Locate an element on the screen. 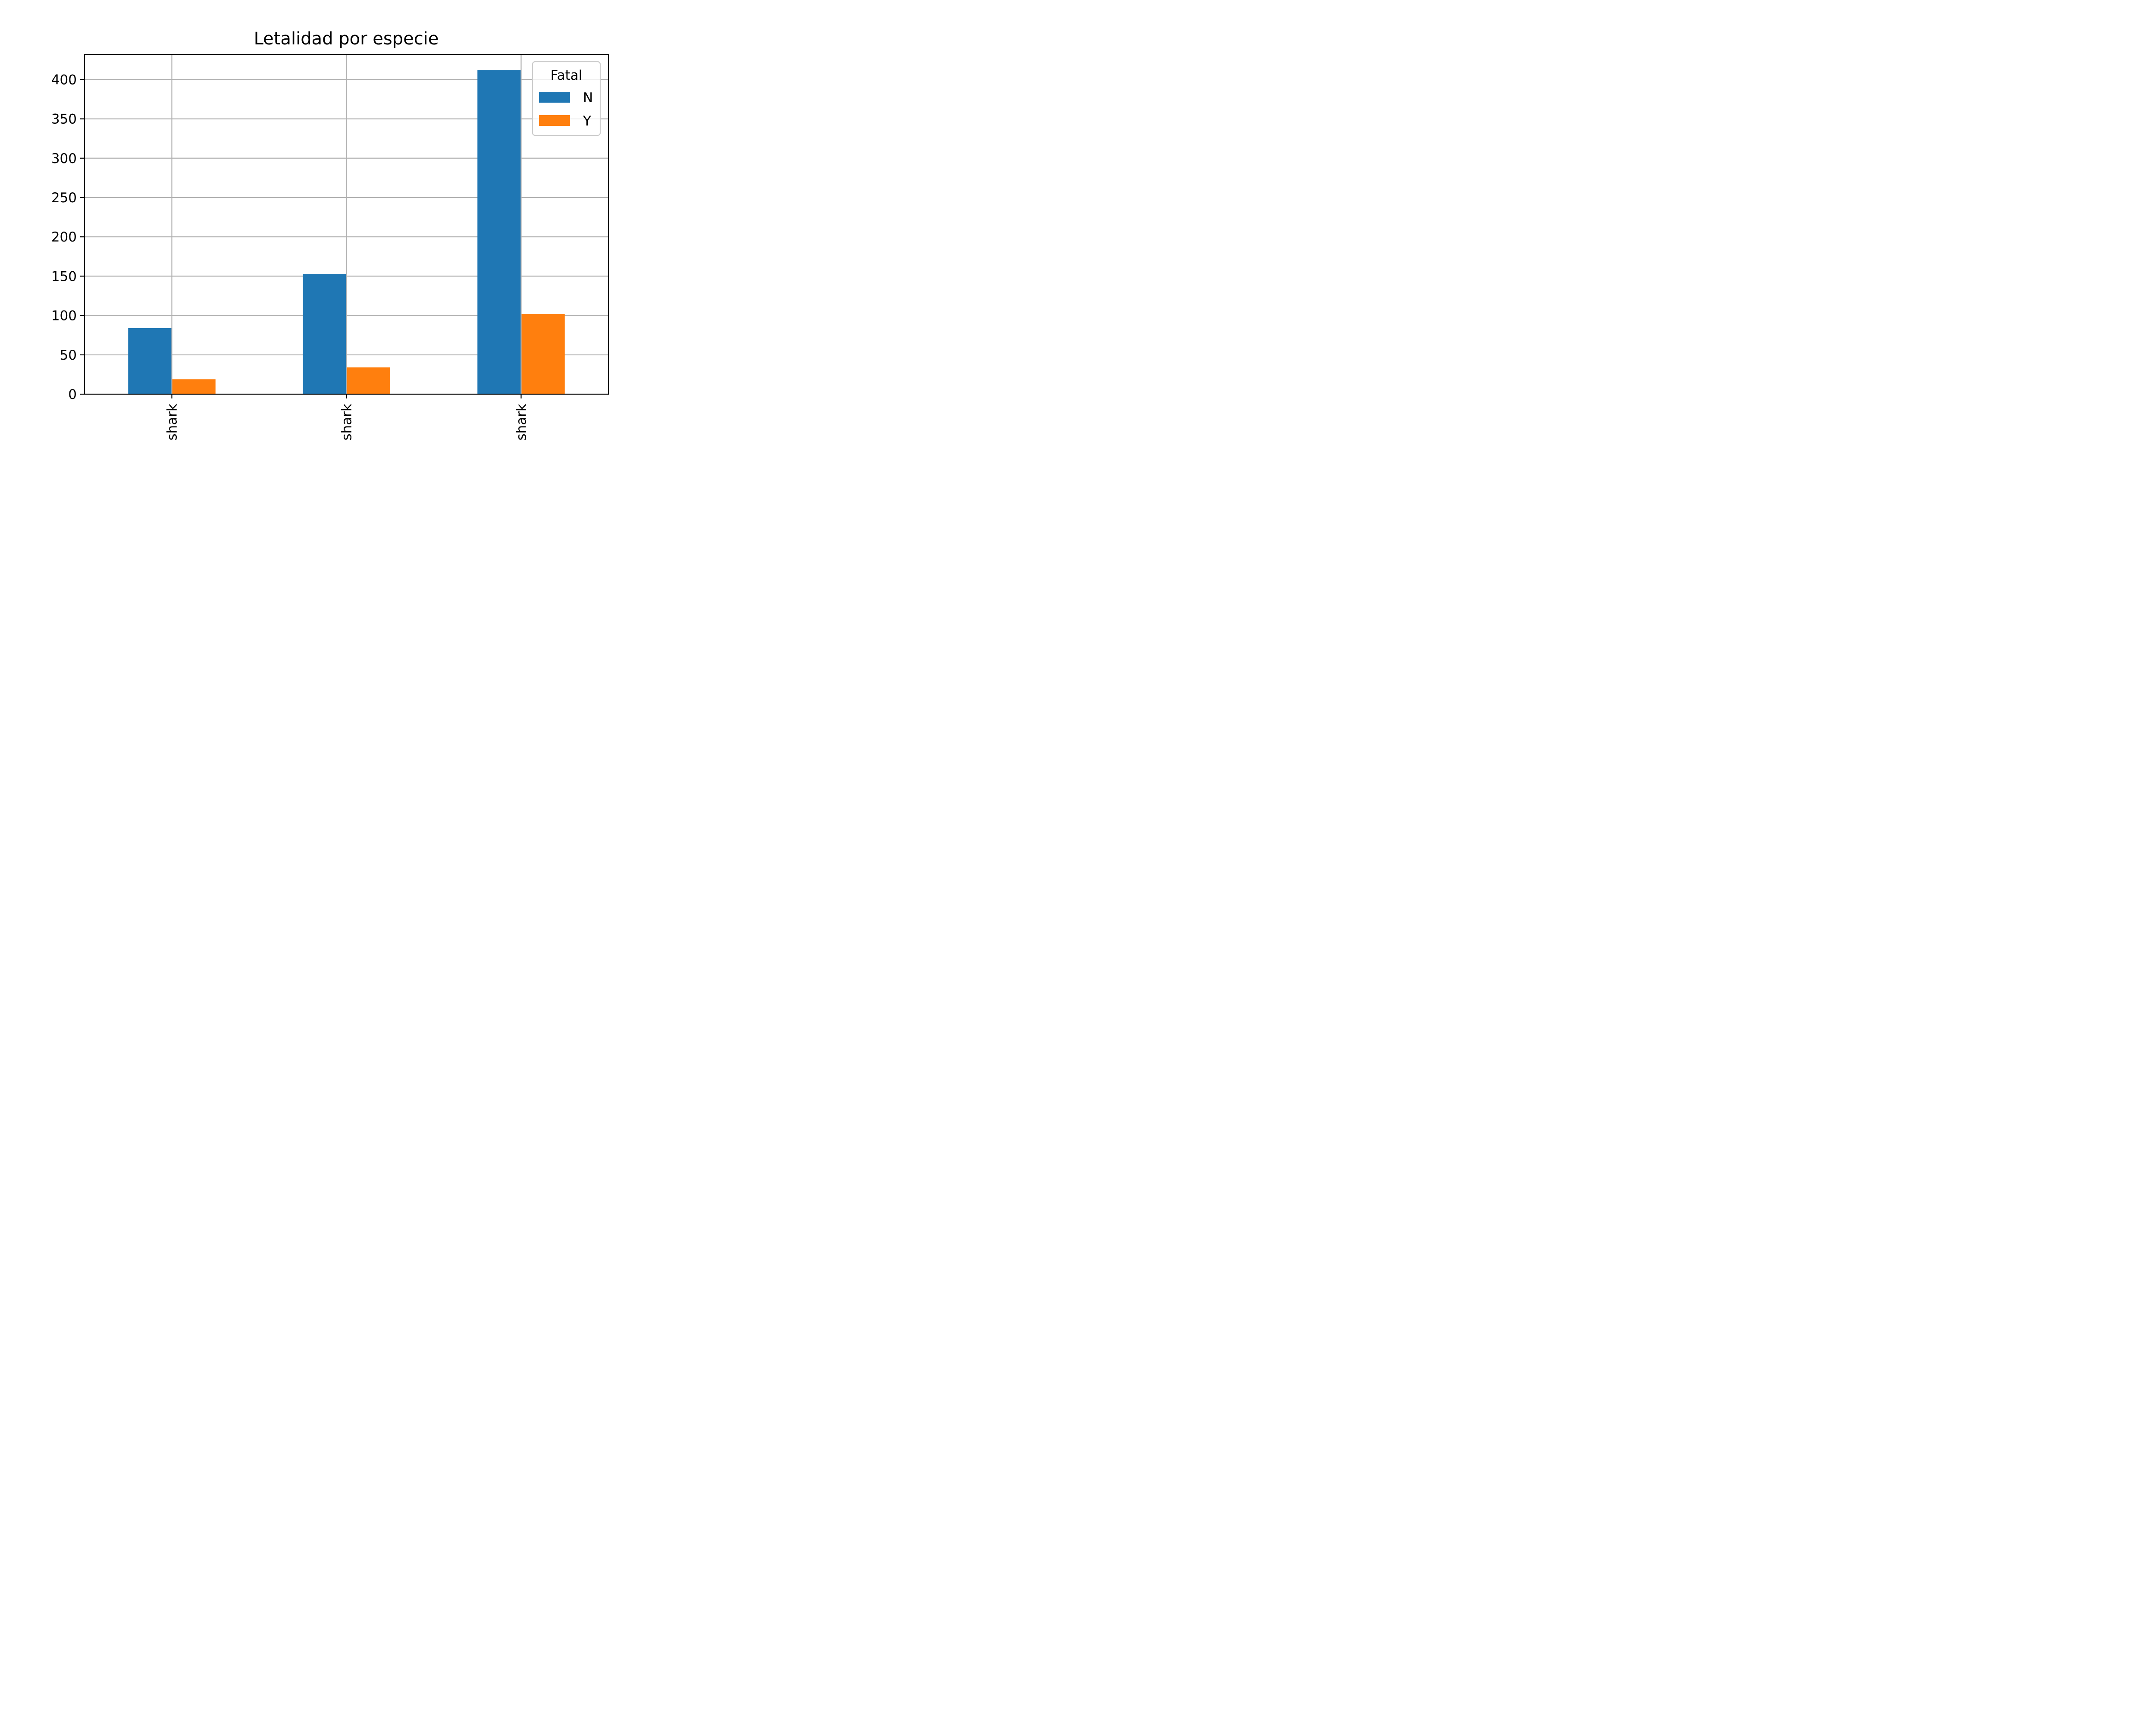 This screenshot has width=2156, height=1725. legend-swatch-n is located at coordinates (554, 97).